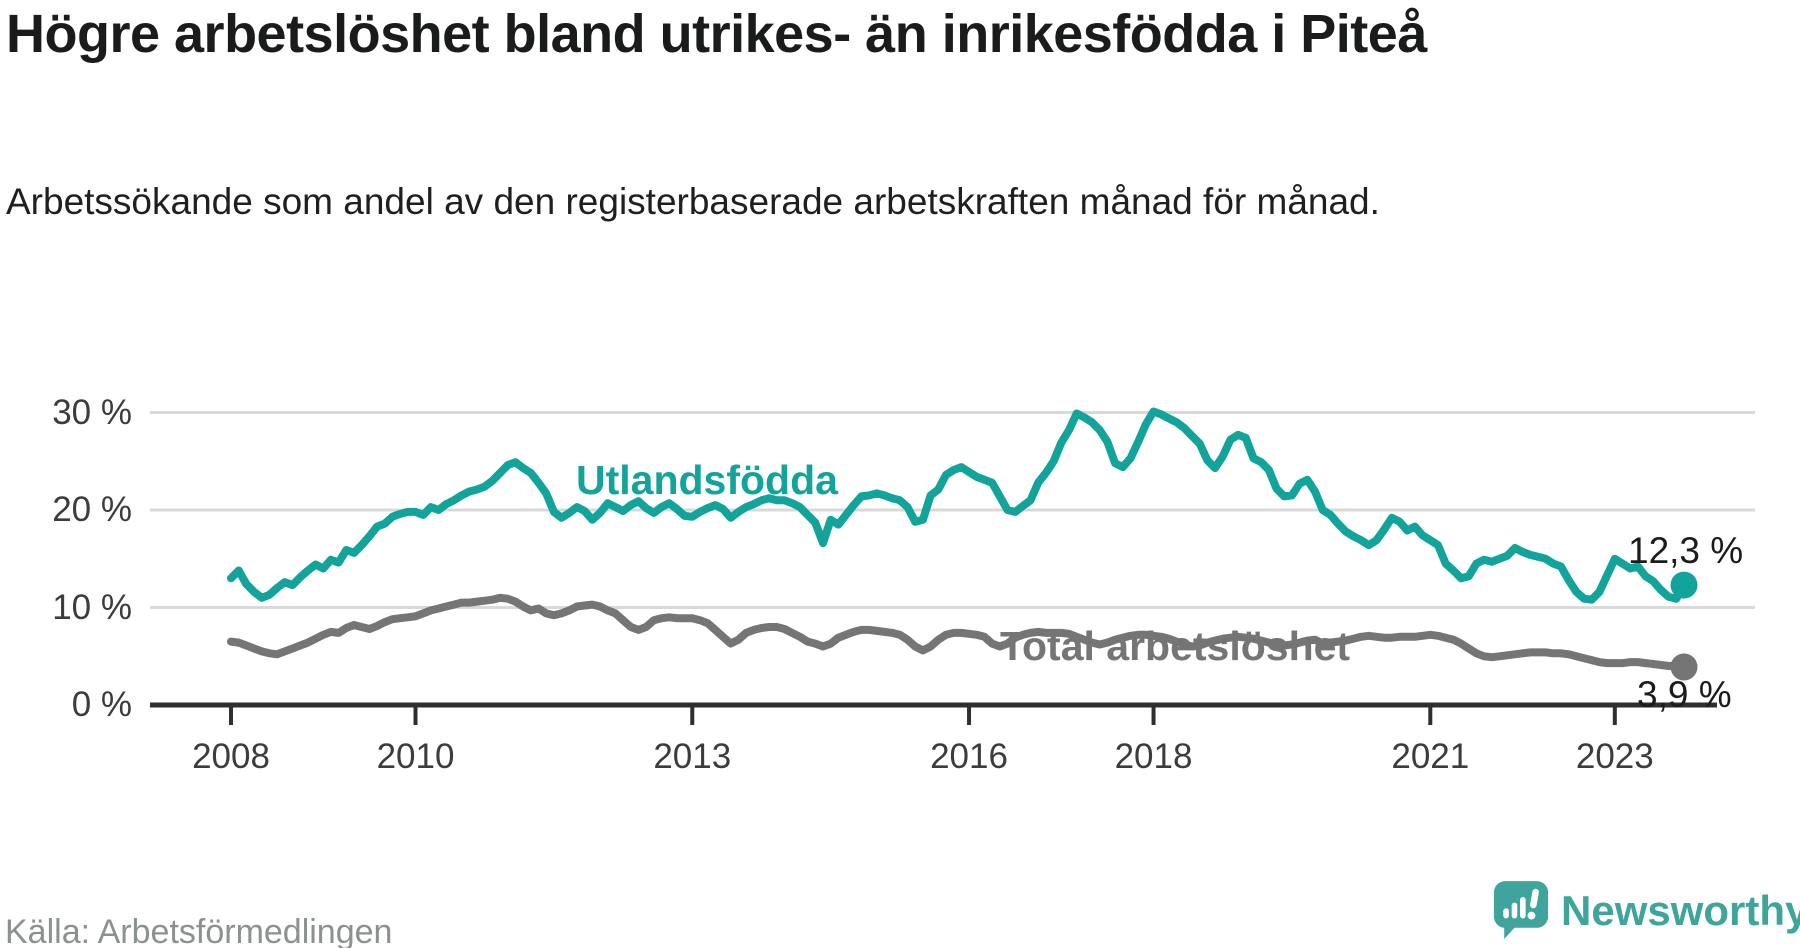 The image size is (1800, 948). I want to click on x-tick-label: 2023, so click(1614, 756).